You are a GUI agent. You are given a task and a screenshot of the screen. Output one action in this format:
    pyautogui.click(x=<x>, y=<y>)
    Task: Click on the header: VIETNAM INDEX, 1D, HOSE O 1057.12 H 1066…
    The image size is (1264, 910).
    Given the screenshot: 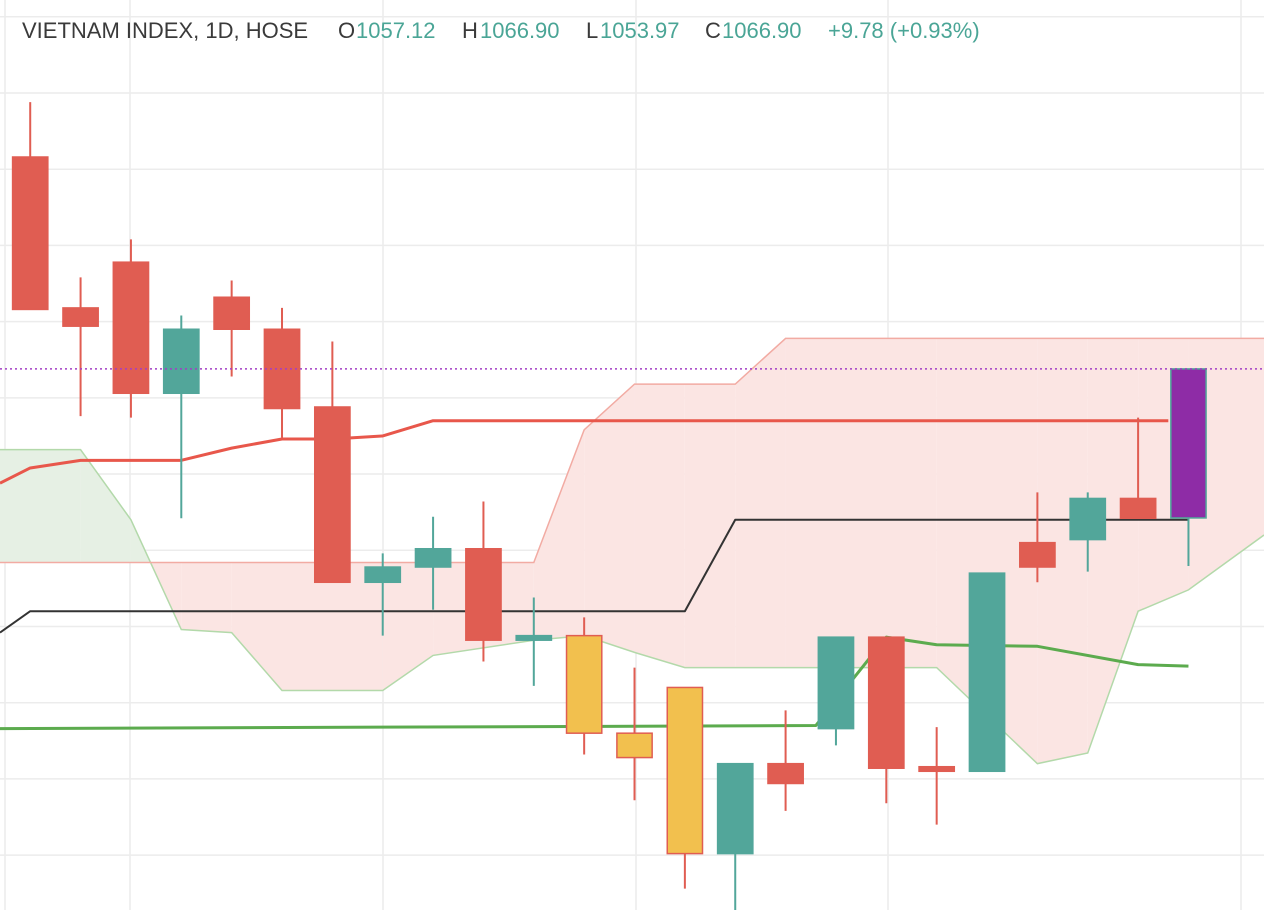 What is the action you would take?
    pyautogui.click(x=501, y=30)
    